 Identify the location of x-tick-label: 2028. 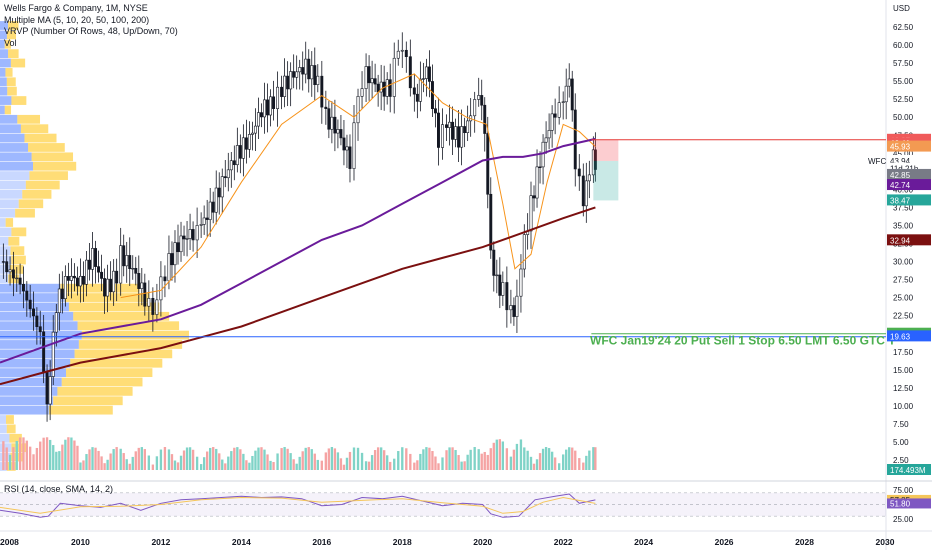
(804, 542).